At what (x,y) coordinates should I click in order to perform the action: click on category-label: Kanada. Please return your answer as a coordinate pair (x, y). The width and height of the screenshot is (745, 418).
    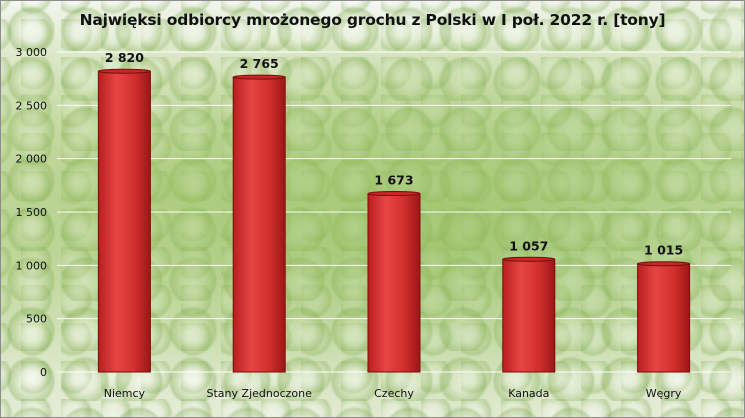
    Looking at the image, I should click on (528, 393).